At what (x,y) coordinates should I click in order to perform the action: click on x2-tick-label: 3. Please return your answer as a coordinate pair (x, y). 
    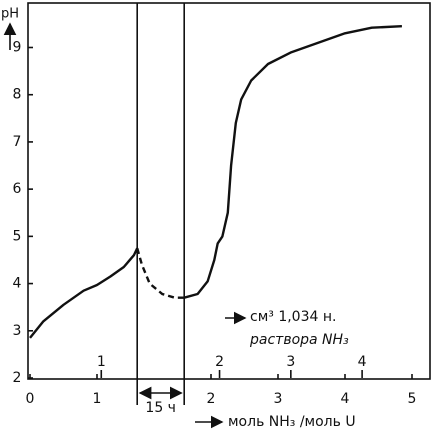
    Looking at the image, I should click on (290, 362).